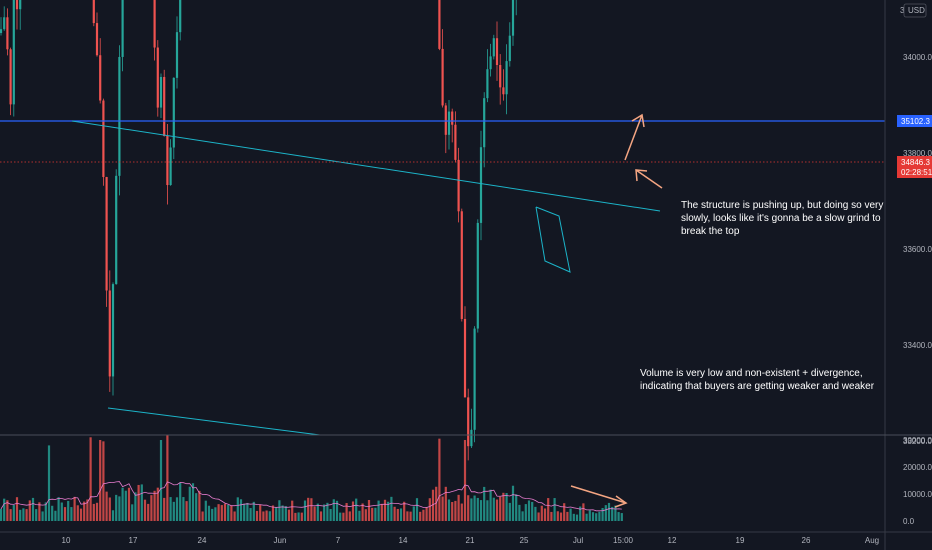 The height and width of the screenshot is (550, 932). Describe the element at coordinates (649, 179) in the screenshot. I see `arrow-pointer-icon` at that location.